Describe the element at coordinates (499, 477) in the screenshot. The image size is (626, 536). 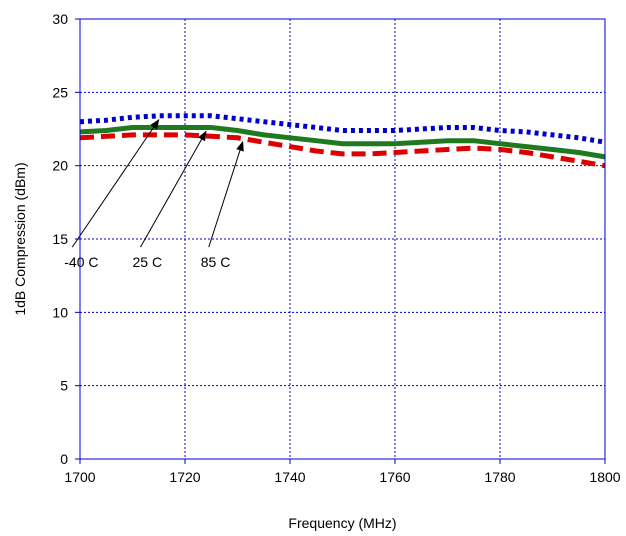
I see `x-tick-label: 1780` at that location.